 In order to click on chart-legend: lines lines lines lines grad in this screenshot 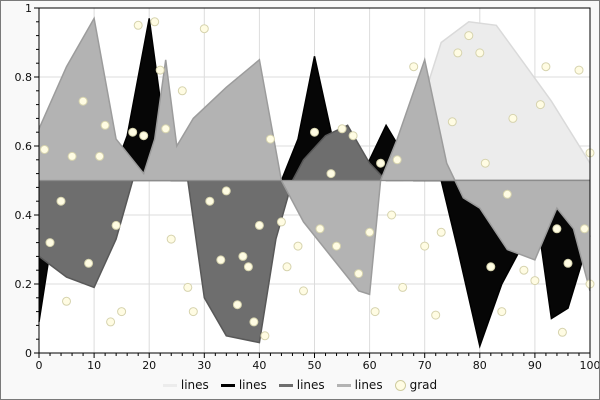, I will do `click(300, 385)`.